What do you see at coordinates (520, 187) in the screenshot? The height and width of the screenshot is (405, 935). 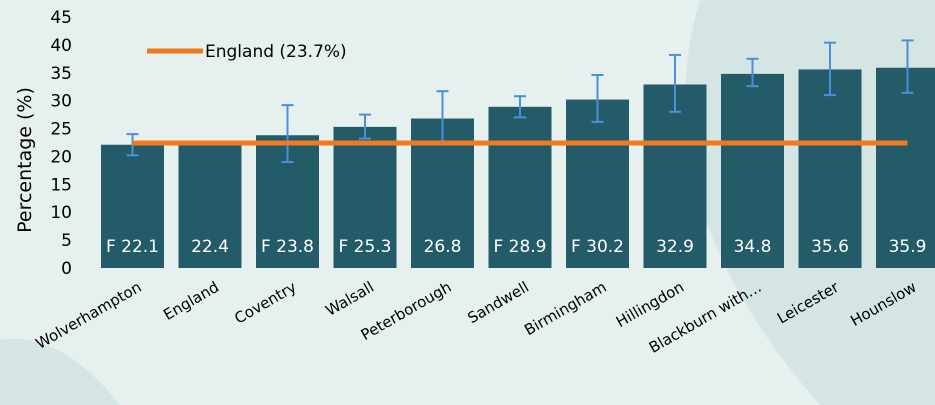 I see `bar-sandwell` at bounding box center [520, 187].